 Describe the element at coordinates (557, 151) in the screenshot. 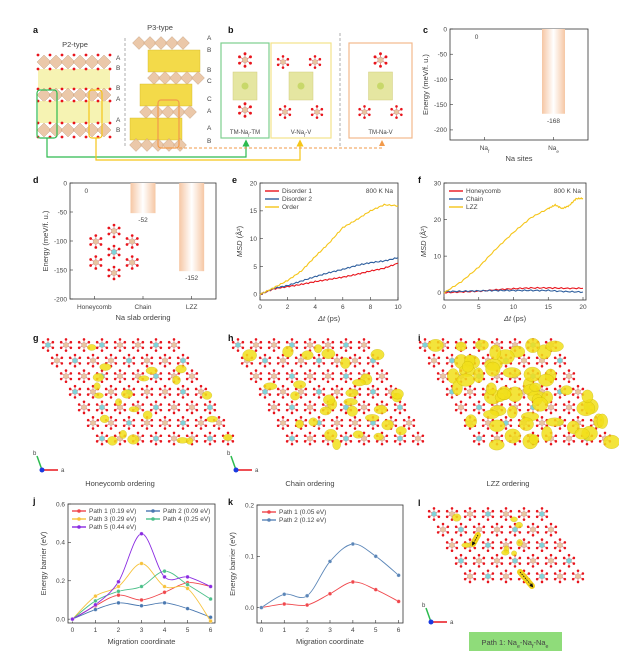

I see `subscript: e` at that location.